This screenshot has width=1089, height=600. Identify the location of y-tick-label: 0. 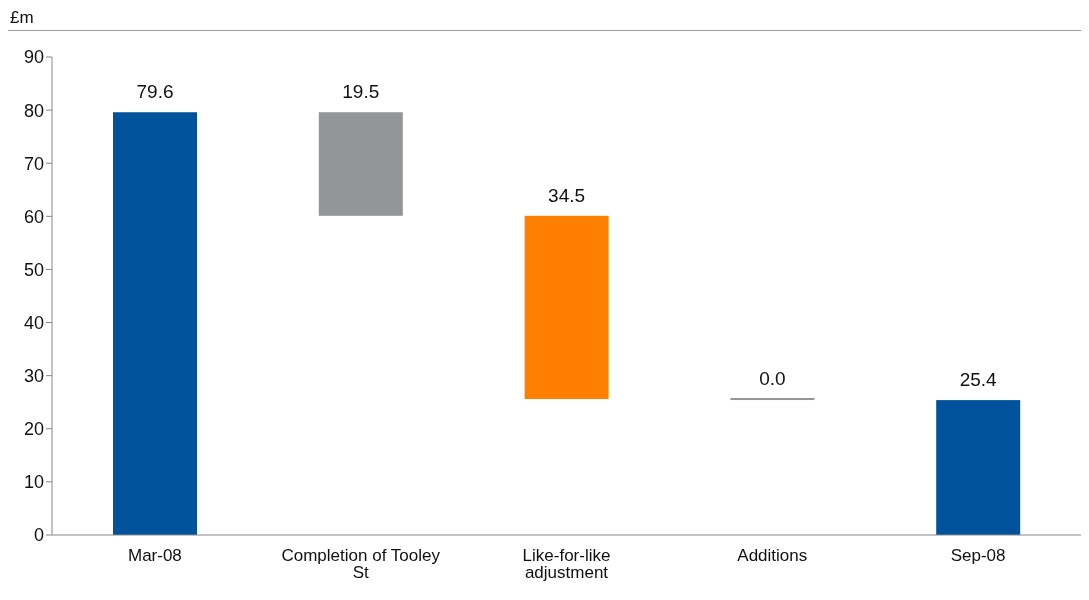
(38, 535).